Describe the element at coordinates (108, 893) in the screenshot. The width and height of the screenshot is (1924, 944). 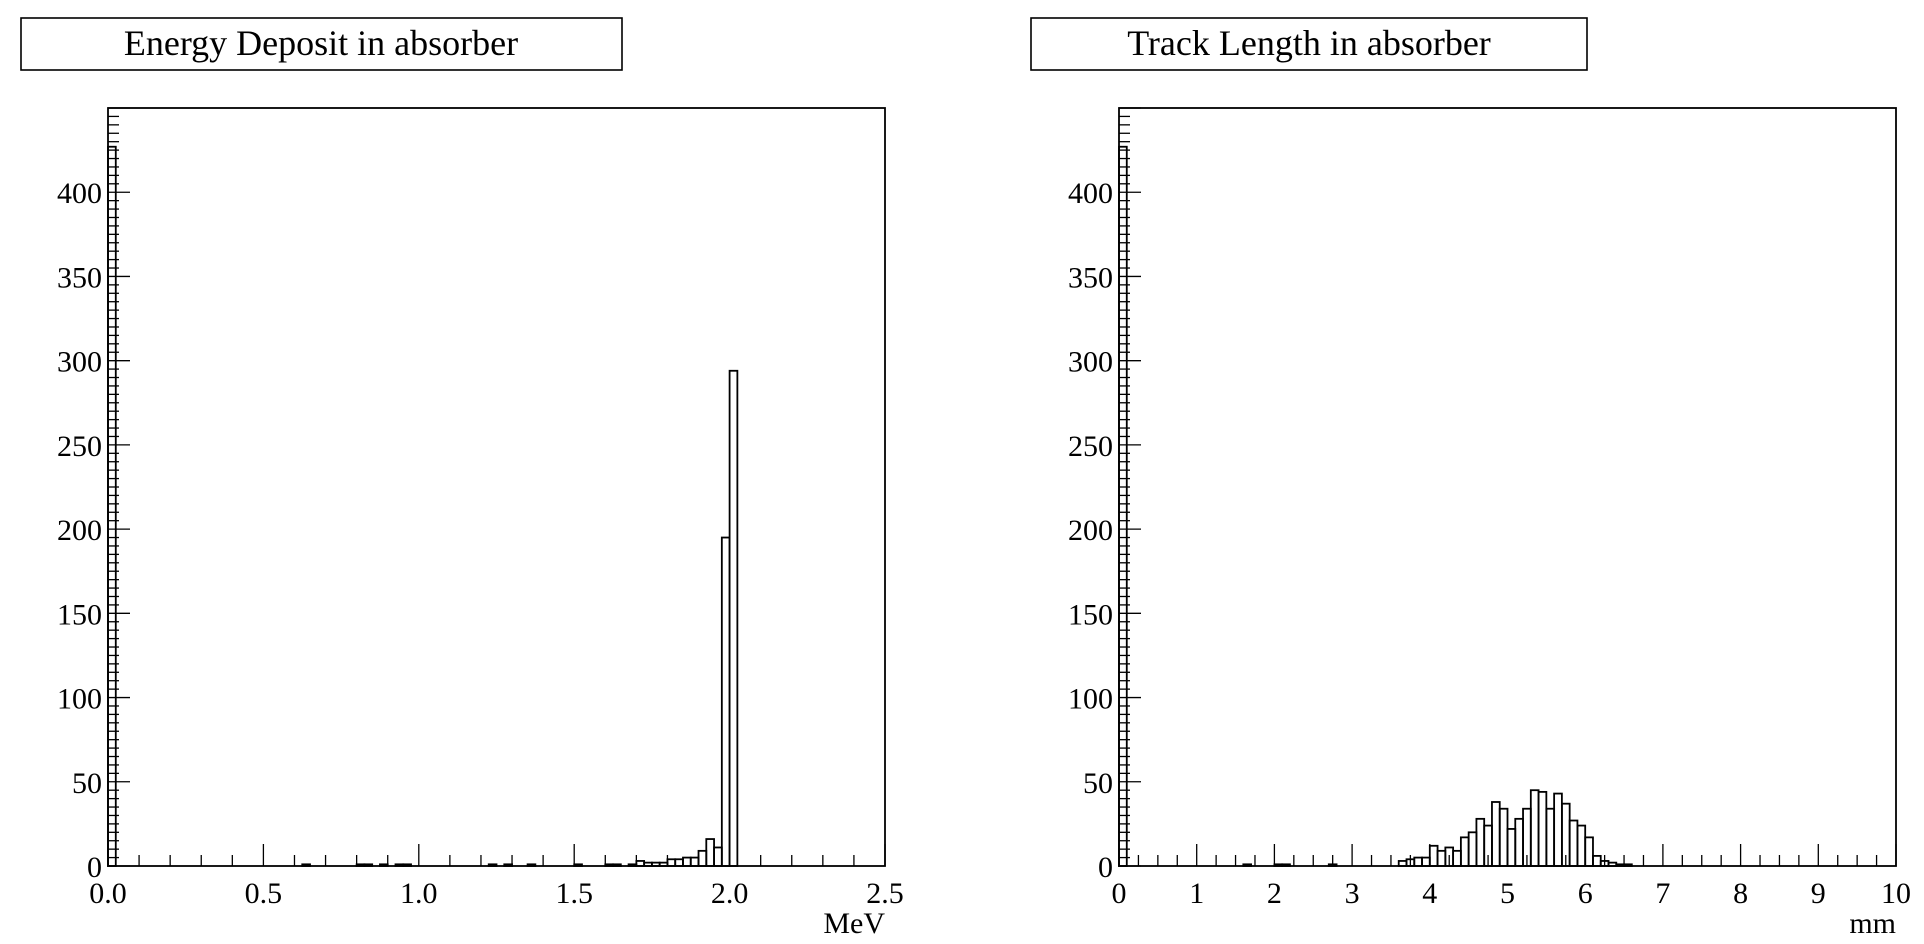
I see `energy-deposit-x-tick-label: 0.0` at that location.